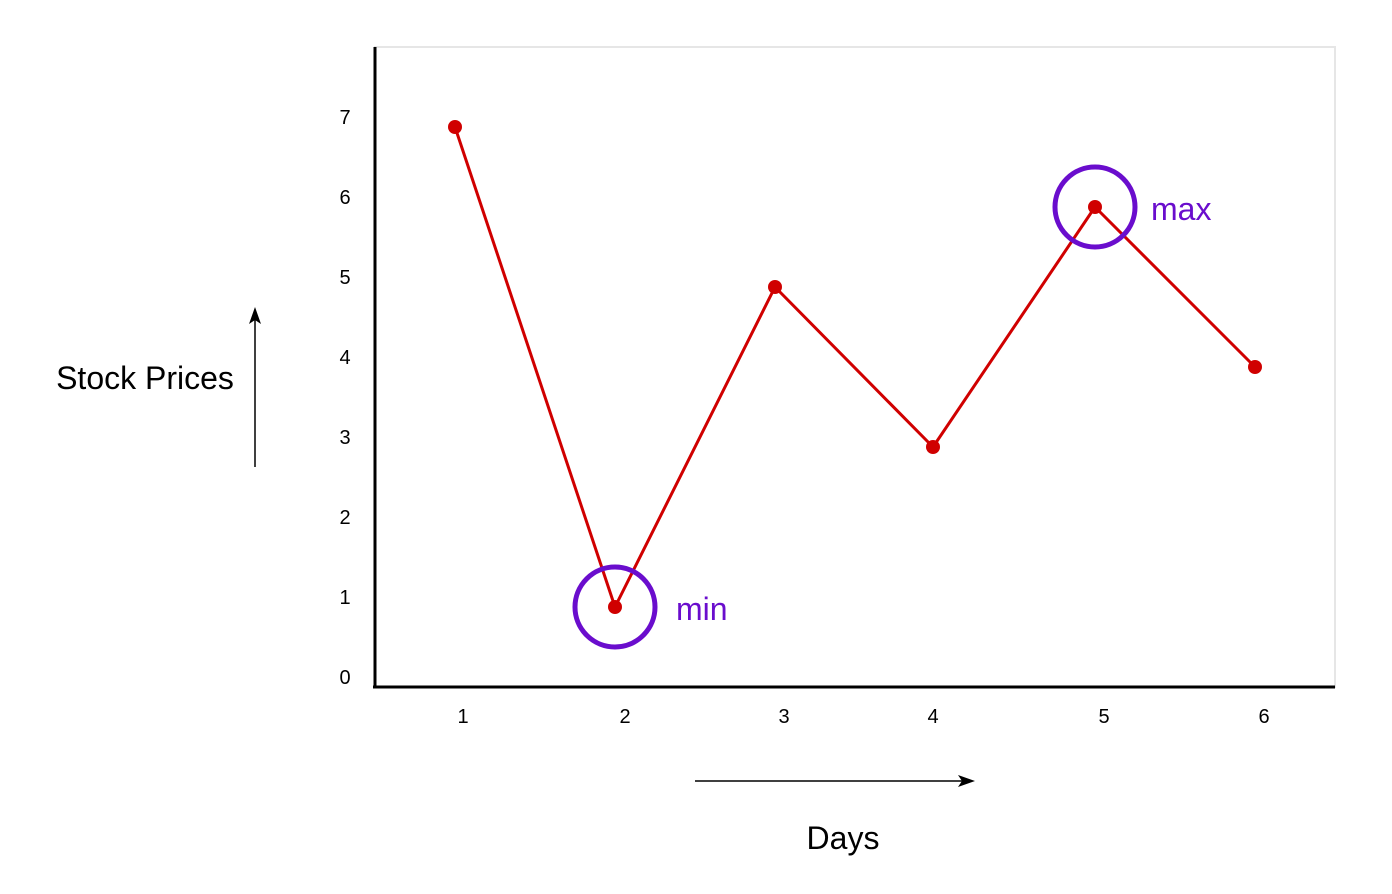 This screenshot has height=894, width=1392. What do you see at coordinates (344, 398) in the screenshot?
I see `y-tick-labels: 0 1 2 3 4 5 6 7` at bounding box center [344, 398].